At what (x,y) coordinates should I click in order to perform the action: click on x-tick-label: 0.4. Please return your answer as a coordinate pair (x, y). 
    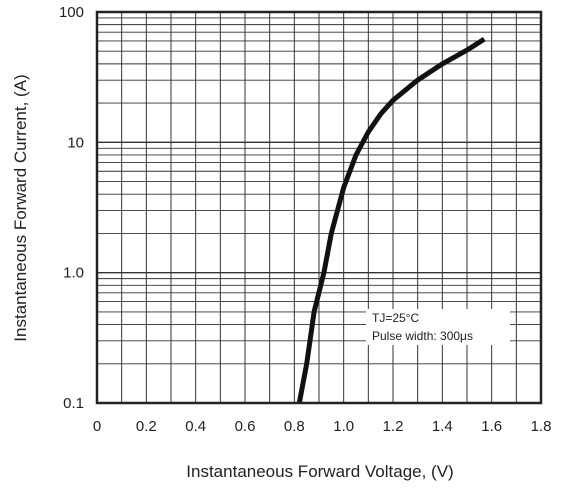
    Looking at the image, I should click on (195, 426).